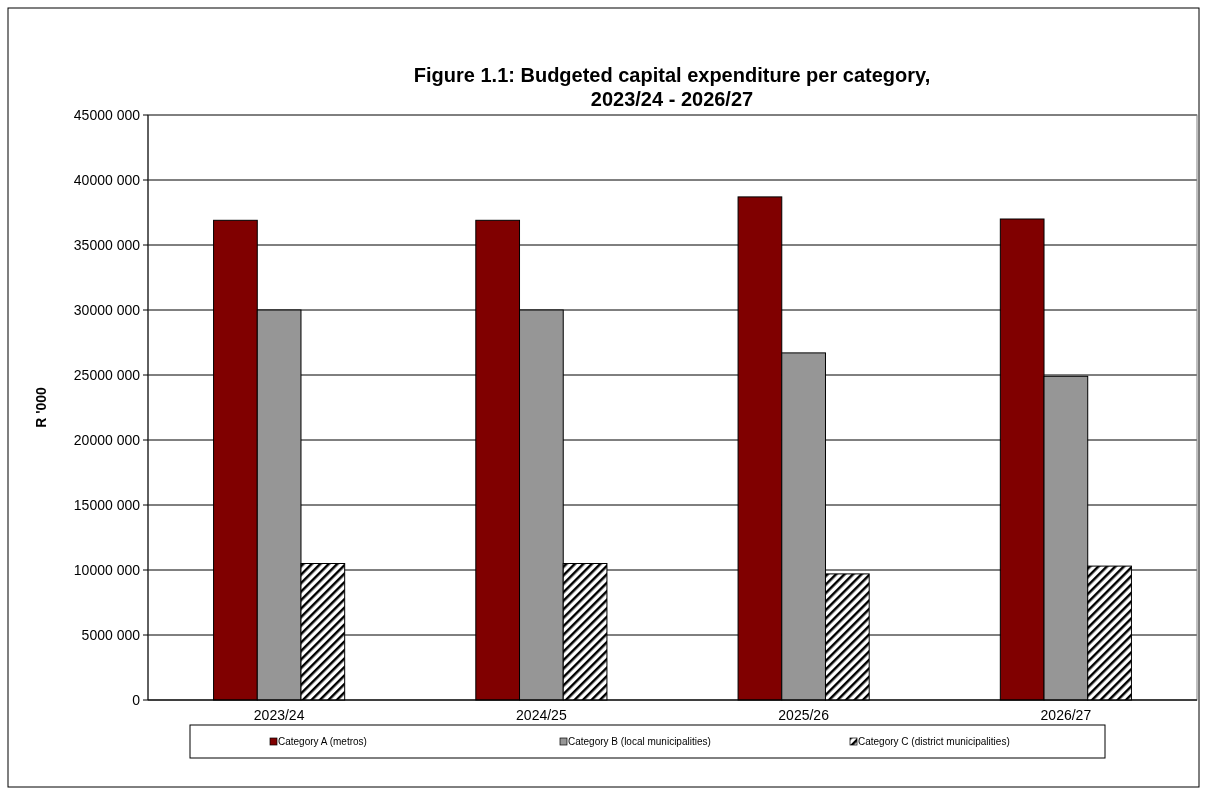 The width and height of the screenshot is (1207, 789). I want to click on x-tick-label: 2026/27, so click(1066, 715).